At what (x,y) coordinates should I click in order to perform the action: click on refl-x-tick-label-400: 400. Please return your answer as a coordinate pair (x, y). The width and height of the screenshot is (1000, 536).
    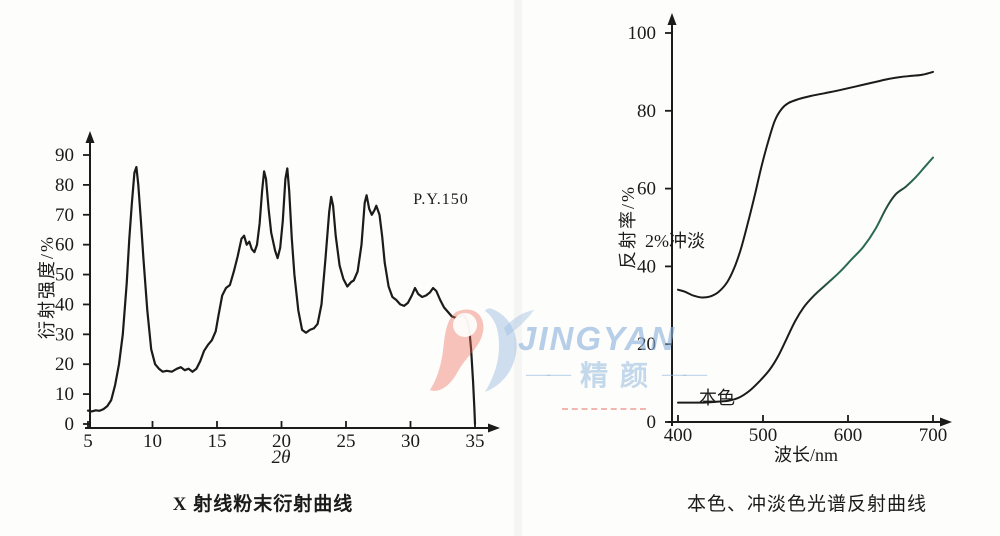
    Looking at the image, I should click on (678, 435).